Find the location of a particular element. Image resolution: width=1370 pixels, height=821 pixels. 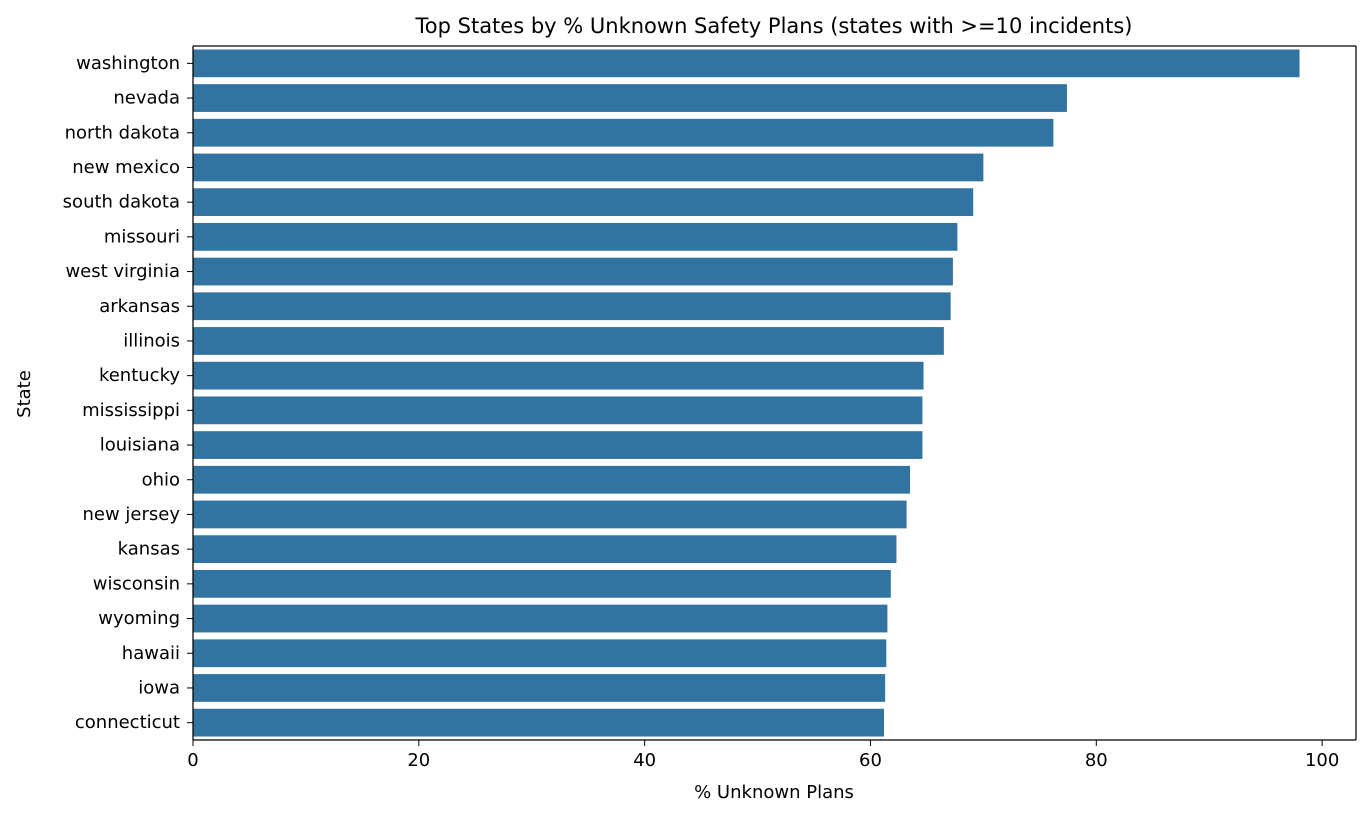

bar-south-dakota is located at coordinates (583, 202).